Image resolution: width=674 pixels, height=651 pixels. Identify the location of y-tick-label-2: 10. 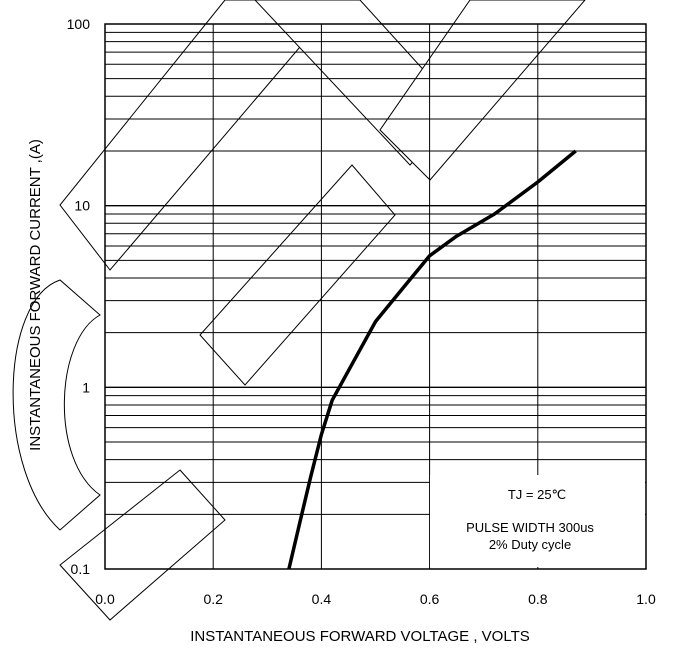
(82, 206).